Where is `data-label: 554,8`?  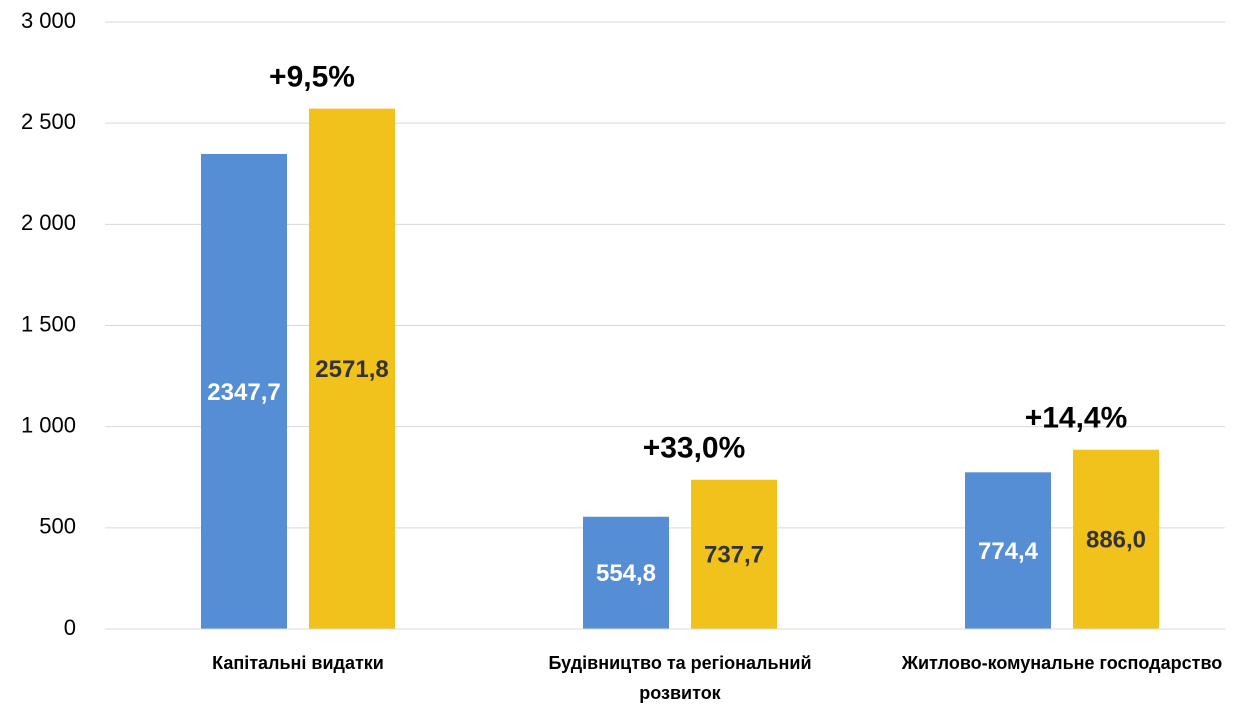 data-label: 554,8 is located at coordinates (626, 573).